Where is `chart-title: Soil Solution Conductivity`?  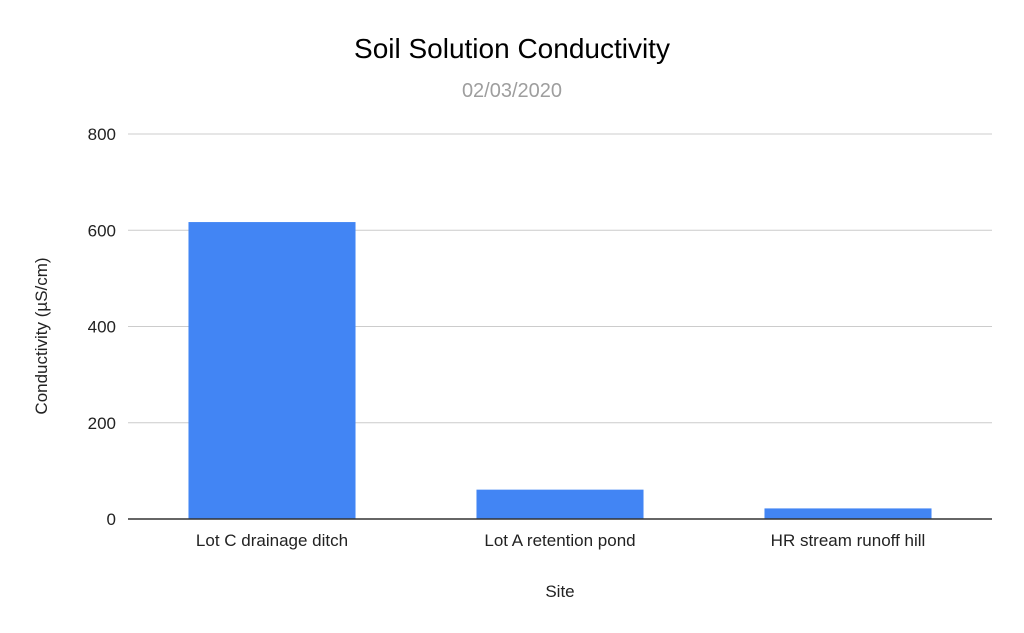
chart-title: Soil Solution Conductivity is located at coordinates (512, 48).